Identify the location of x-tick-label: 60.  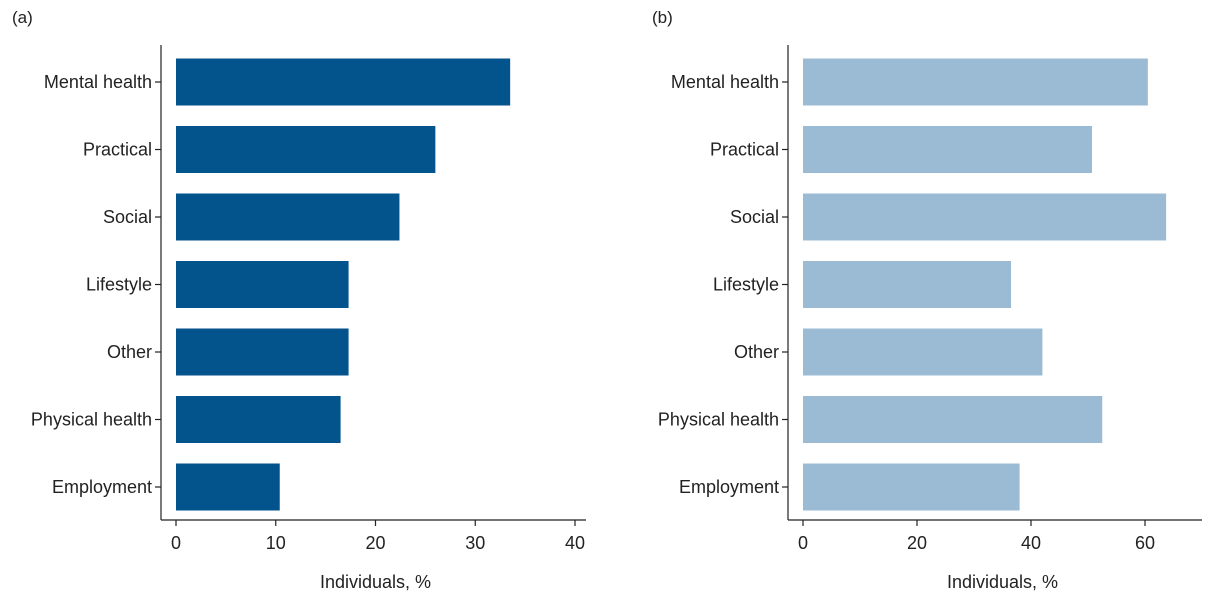
(1145, 543).